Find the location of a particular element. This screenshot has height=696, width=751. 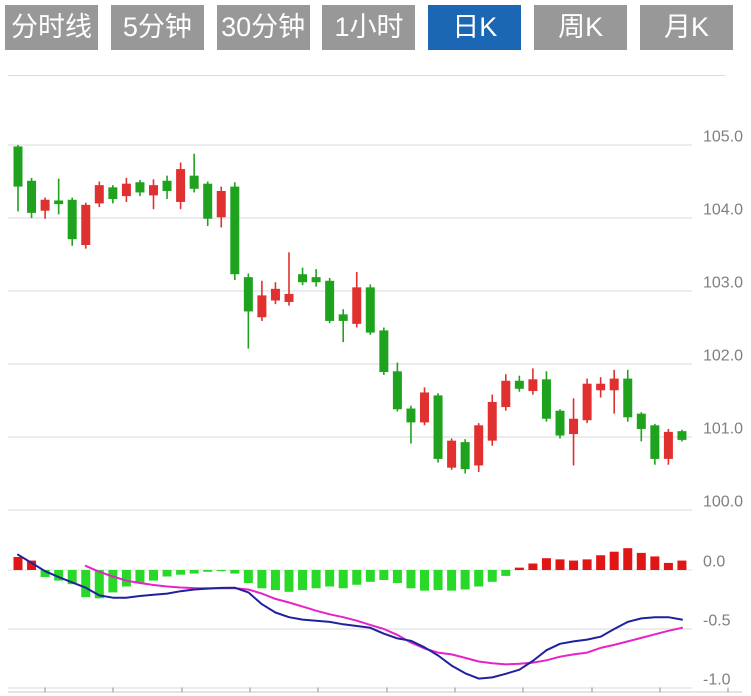

svg-text: 0.0 is located at coordinates (714, 562).